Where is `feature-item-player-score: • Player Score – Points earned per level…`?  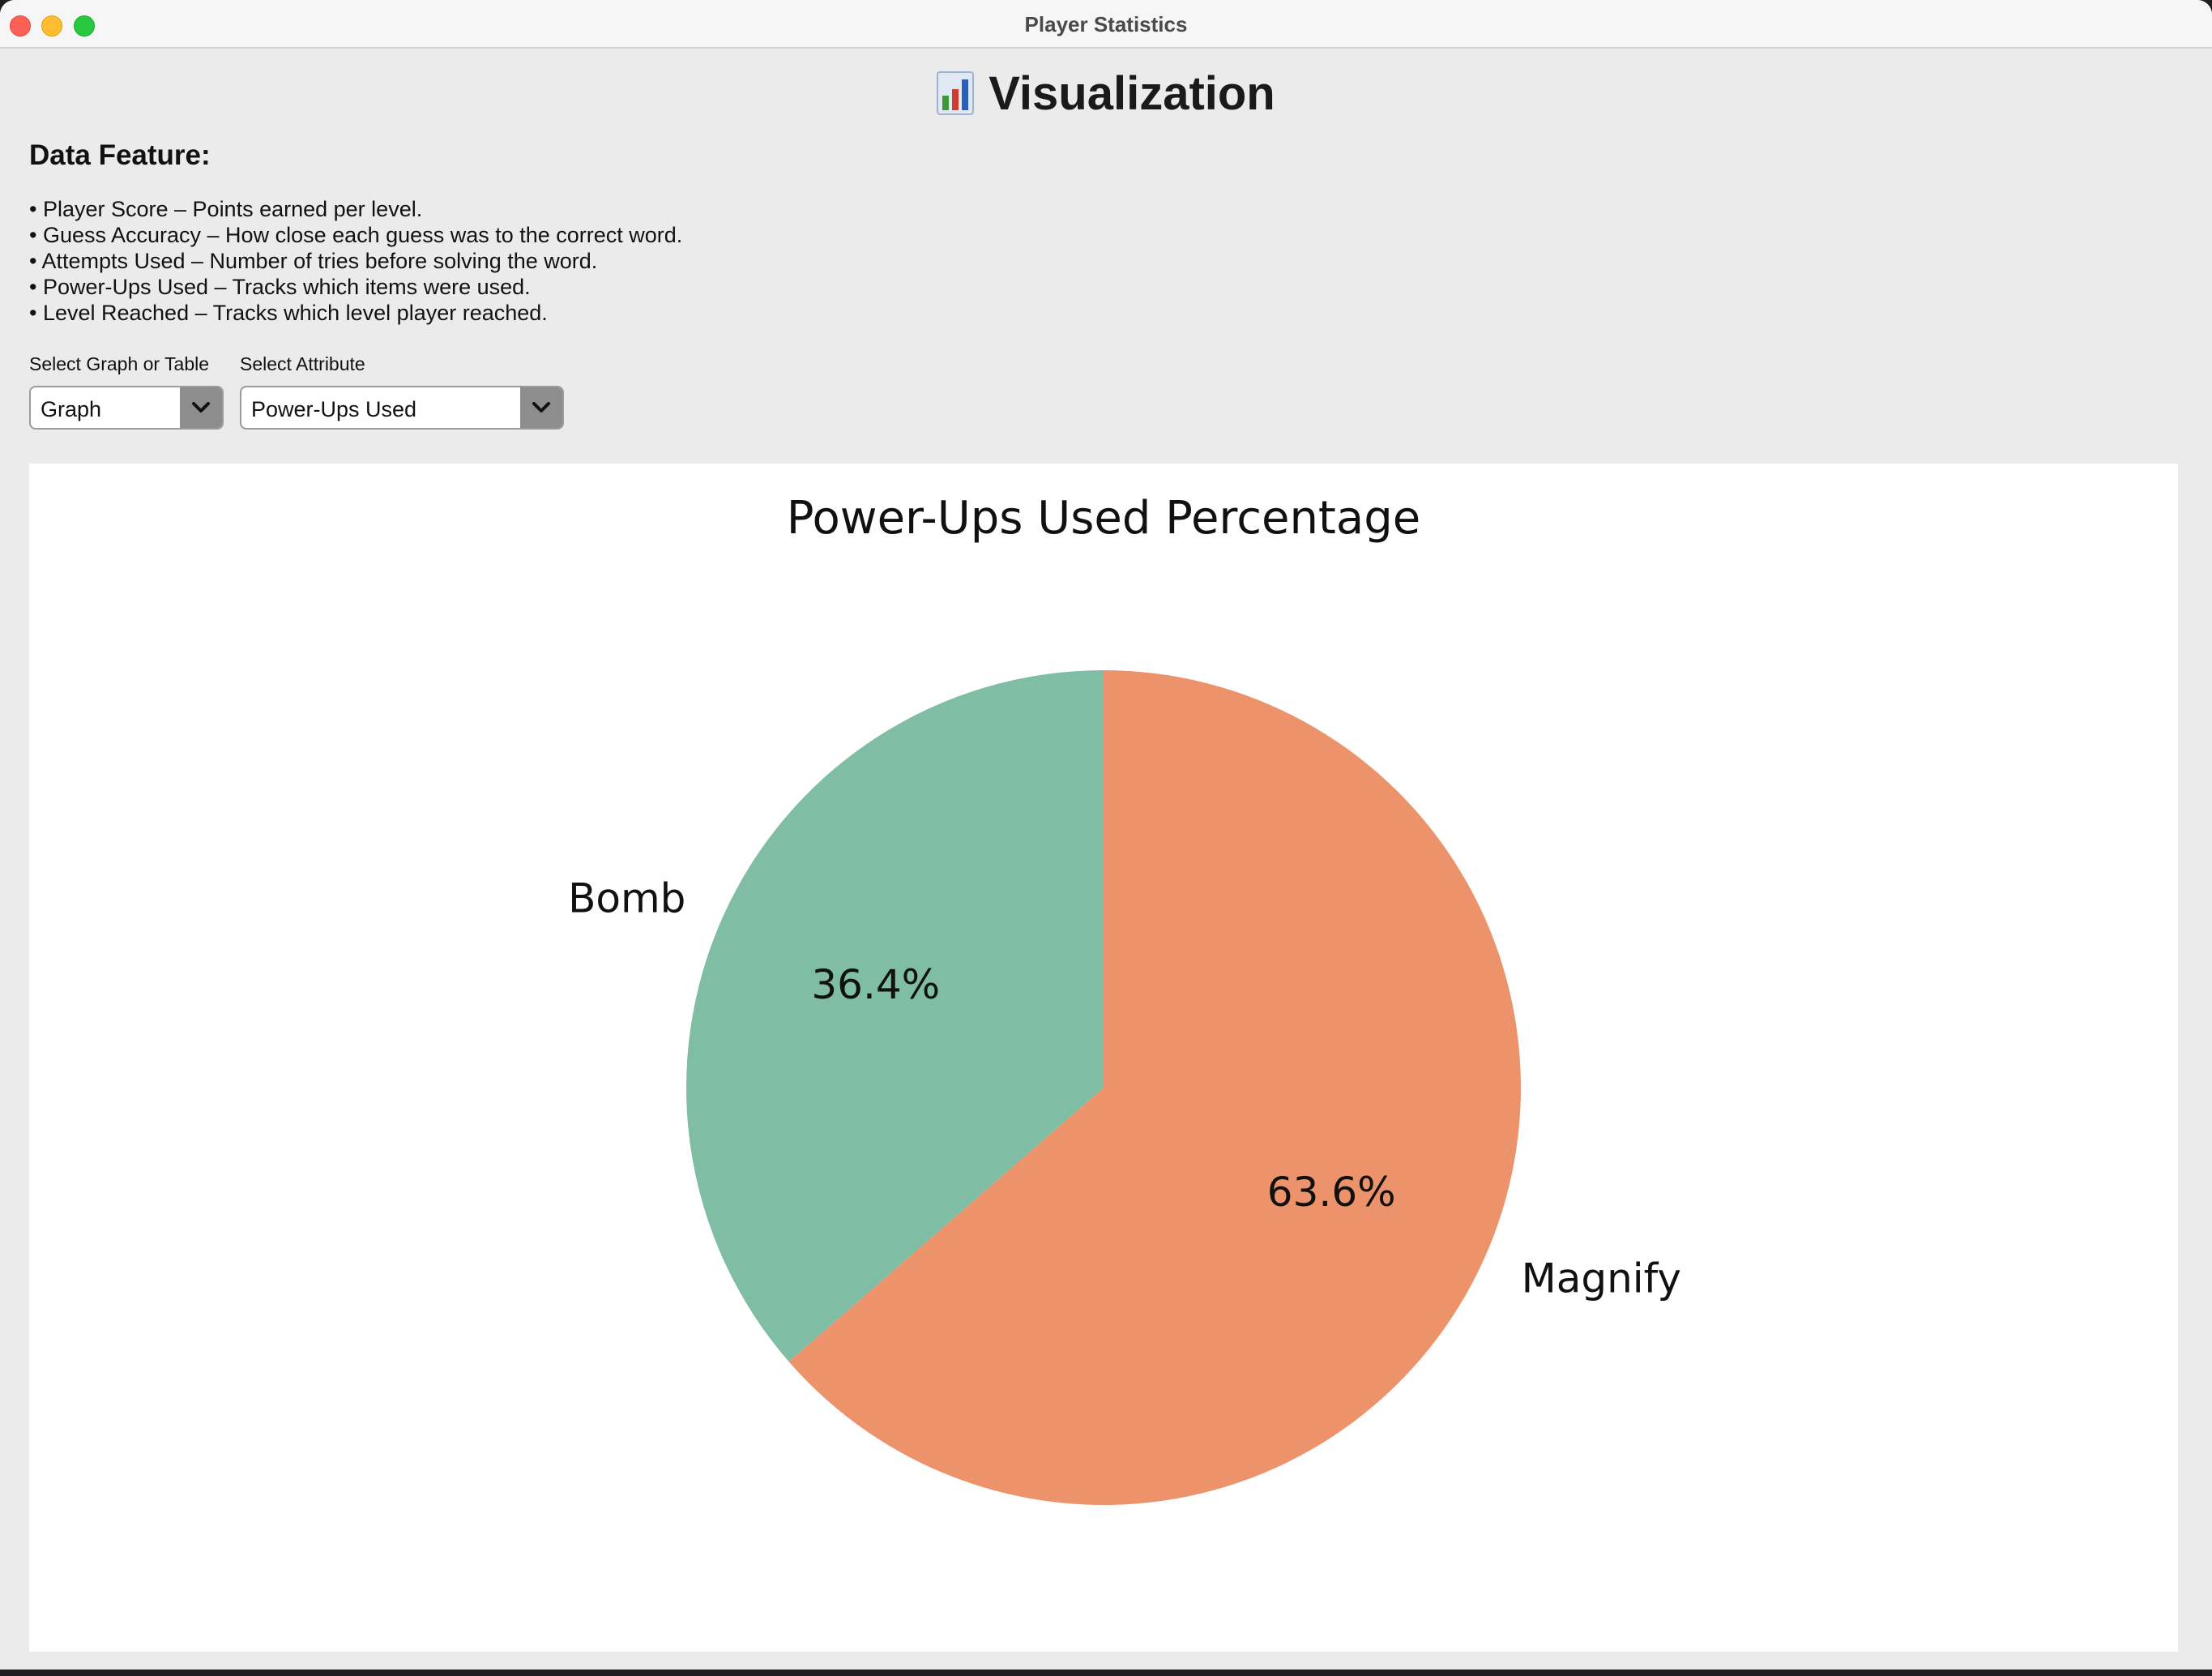
feature-item-player-score: • Player Score – Points earned per level… is located at coordinates (226, 209).